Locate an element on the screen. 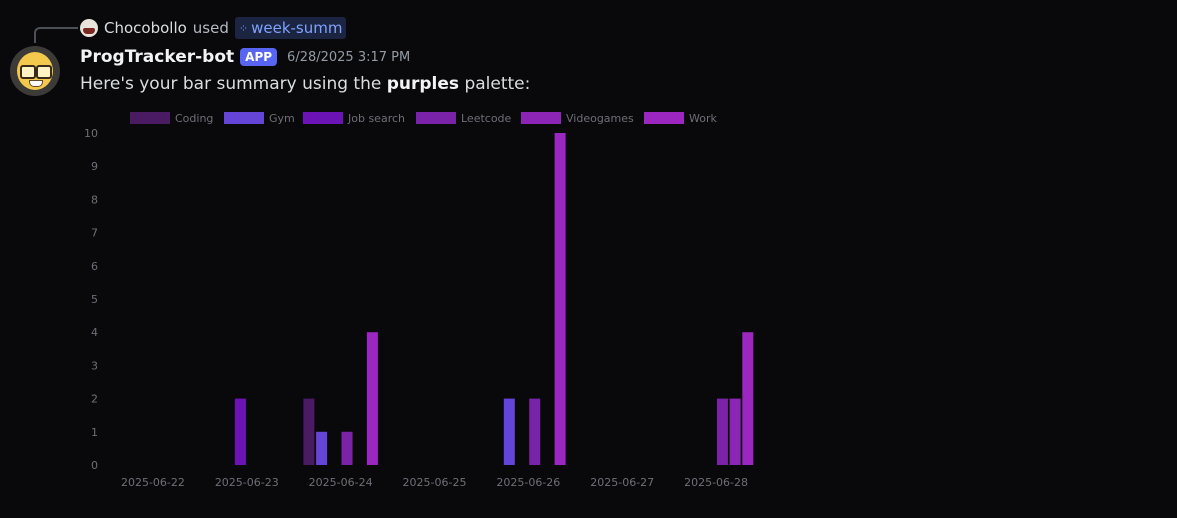 Image resolution: width=1177 pixels, height=518 pixels. nerd-face-icon is located at coordinates (35, 71).